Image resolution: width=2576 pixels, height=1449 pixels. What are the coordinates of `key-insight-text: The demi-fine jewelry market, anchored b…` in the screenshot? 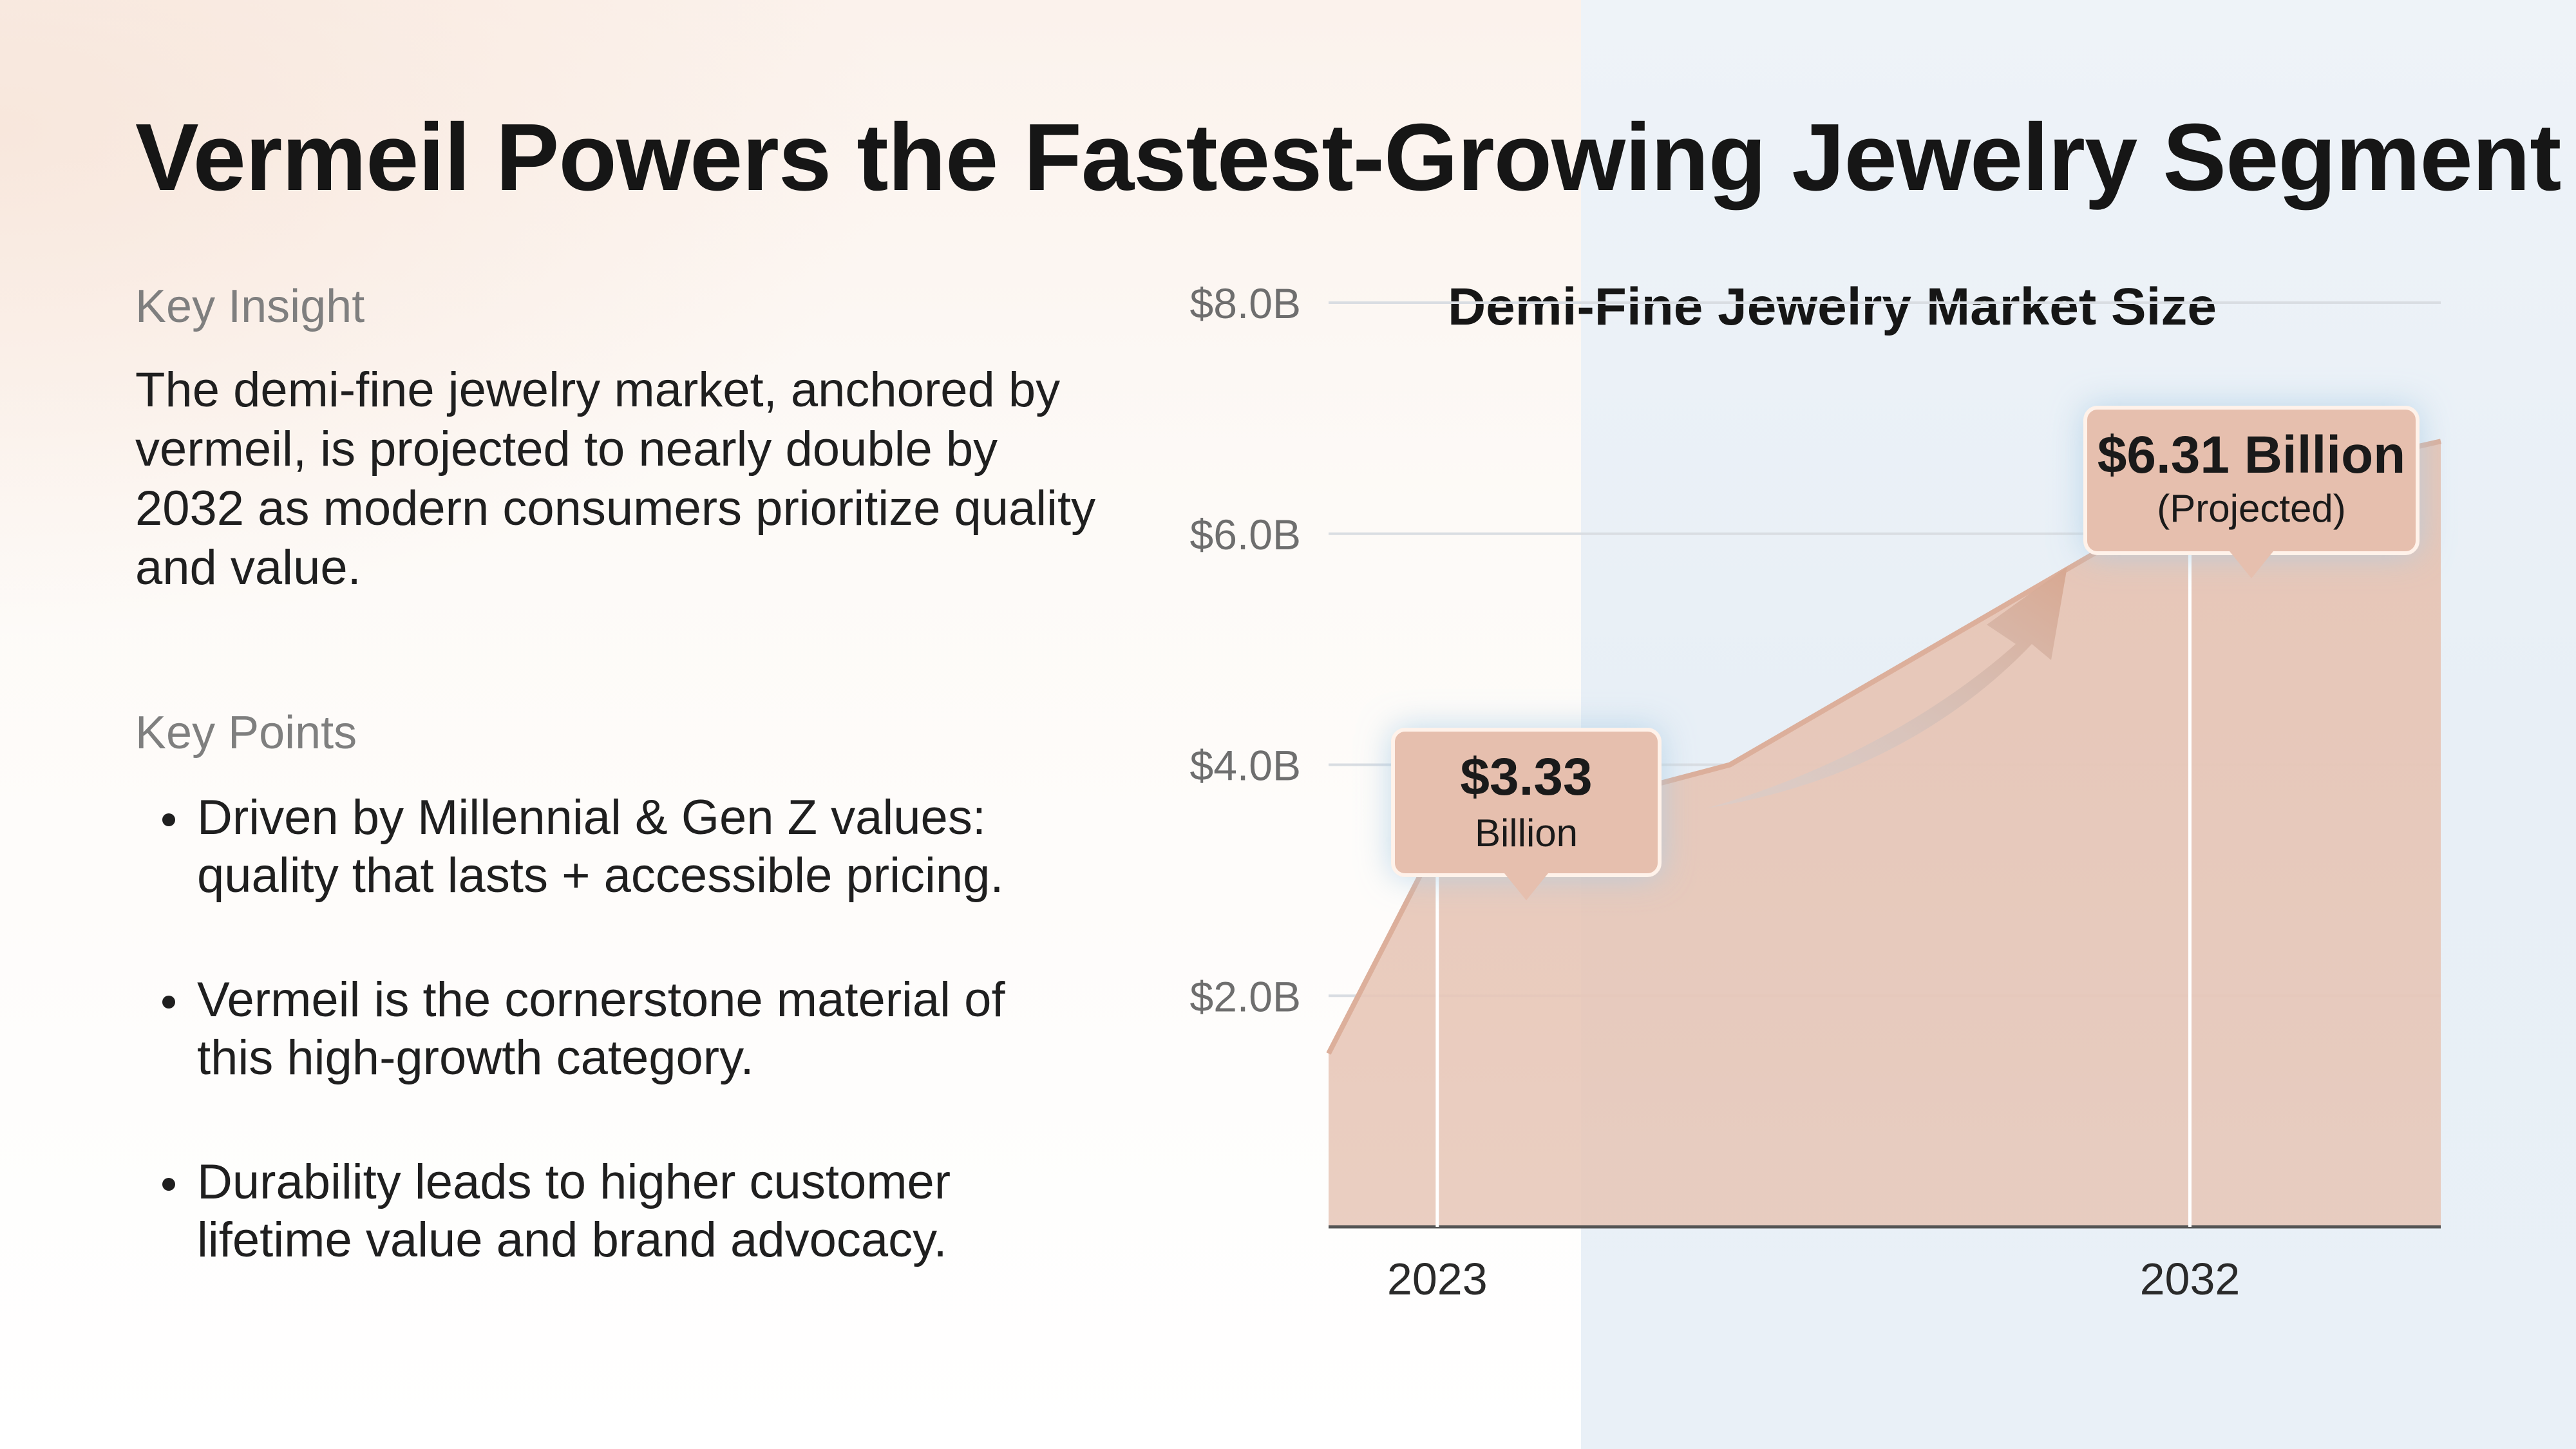 It's located at (615, 479).